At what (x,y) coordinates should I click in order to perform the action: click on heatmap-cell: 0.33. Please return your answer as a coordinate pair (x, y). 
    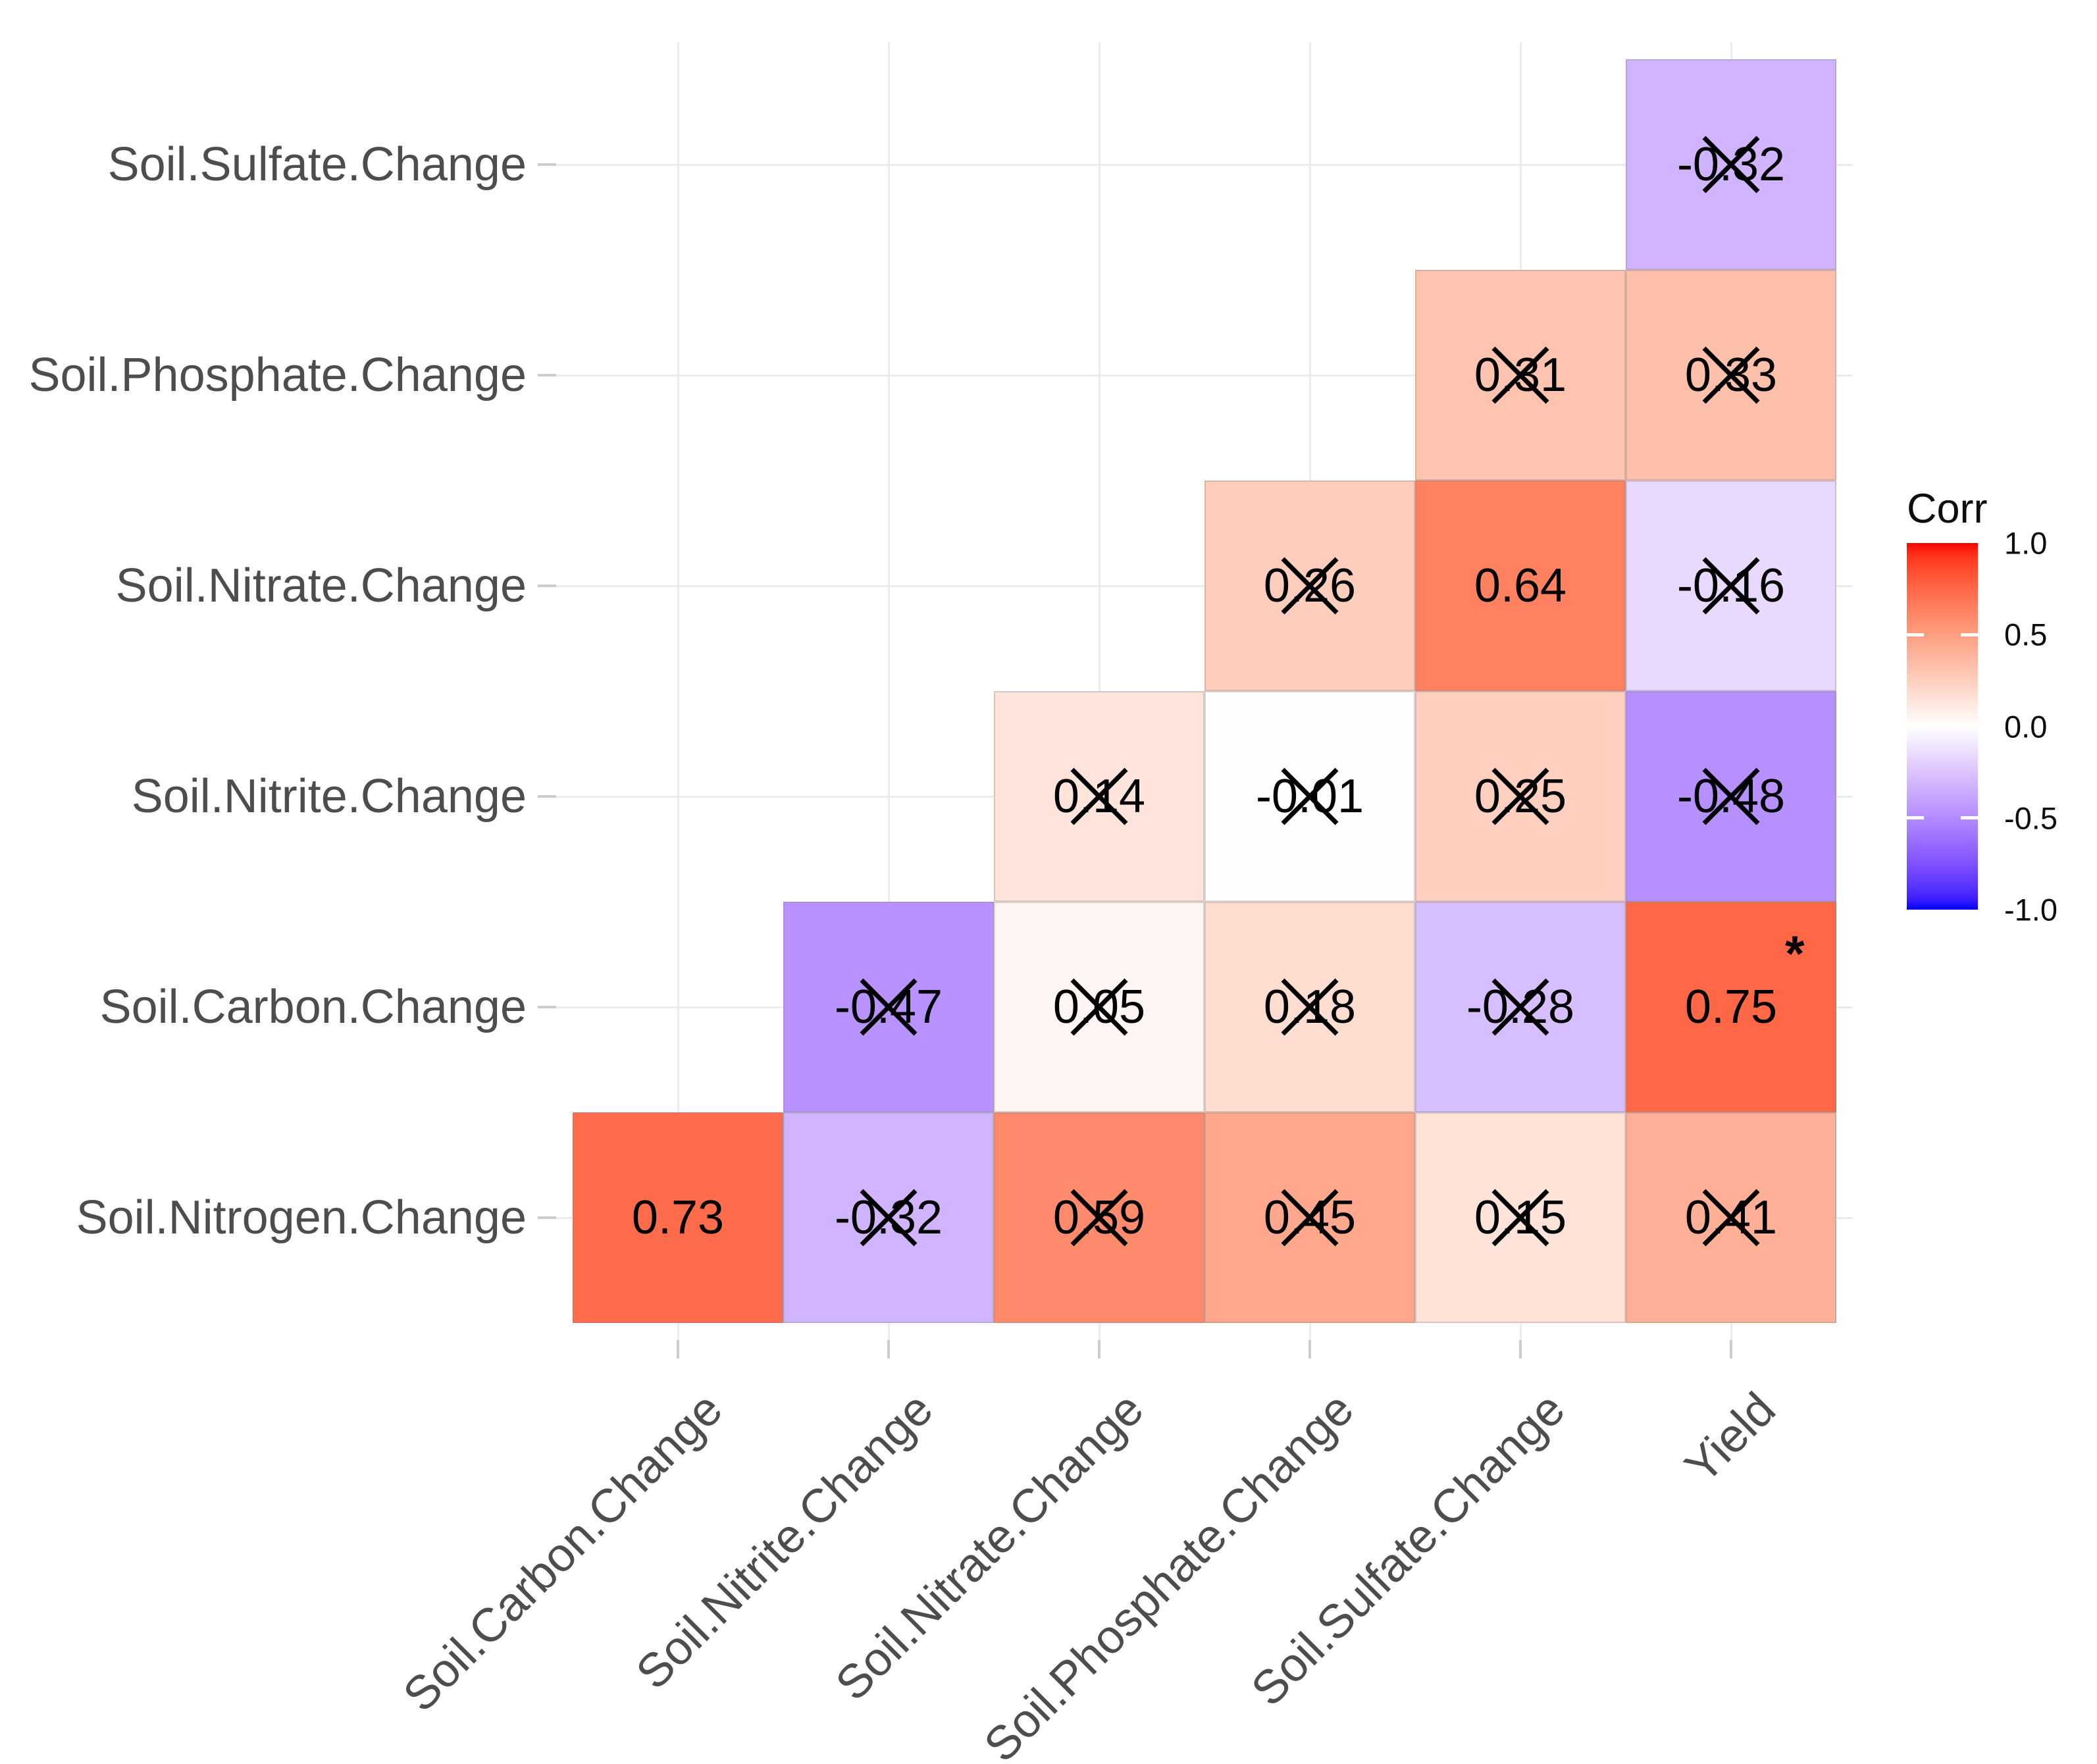
    Looking at the image, I should click on (1731, 375).